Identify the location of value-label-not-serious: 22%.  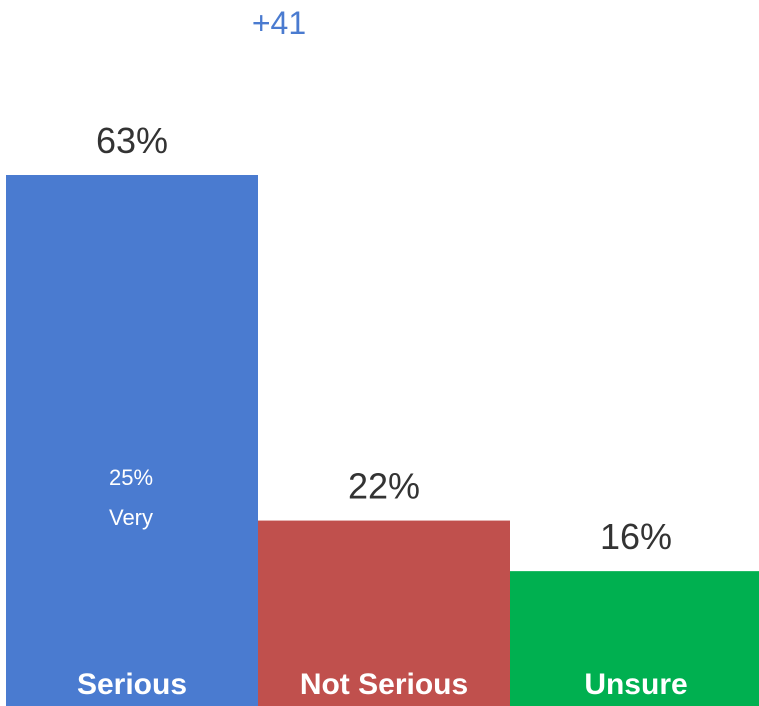
(384, 486).